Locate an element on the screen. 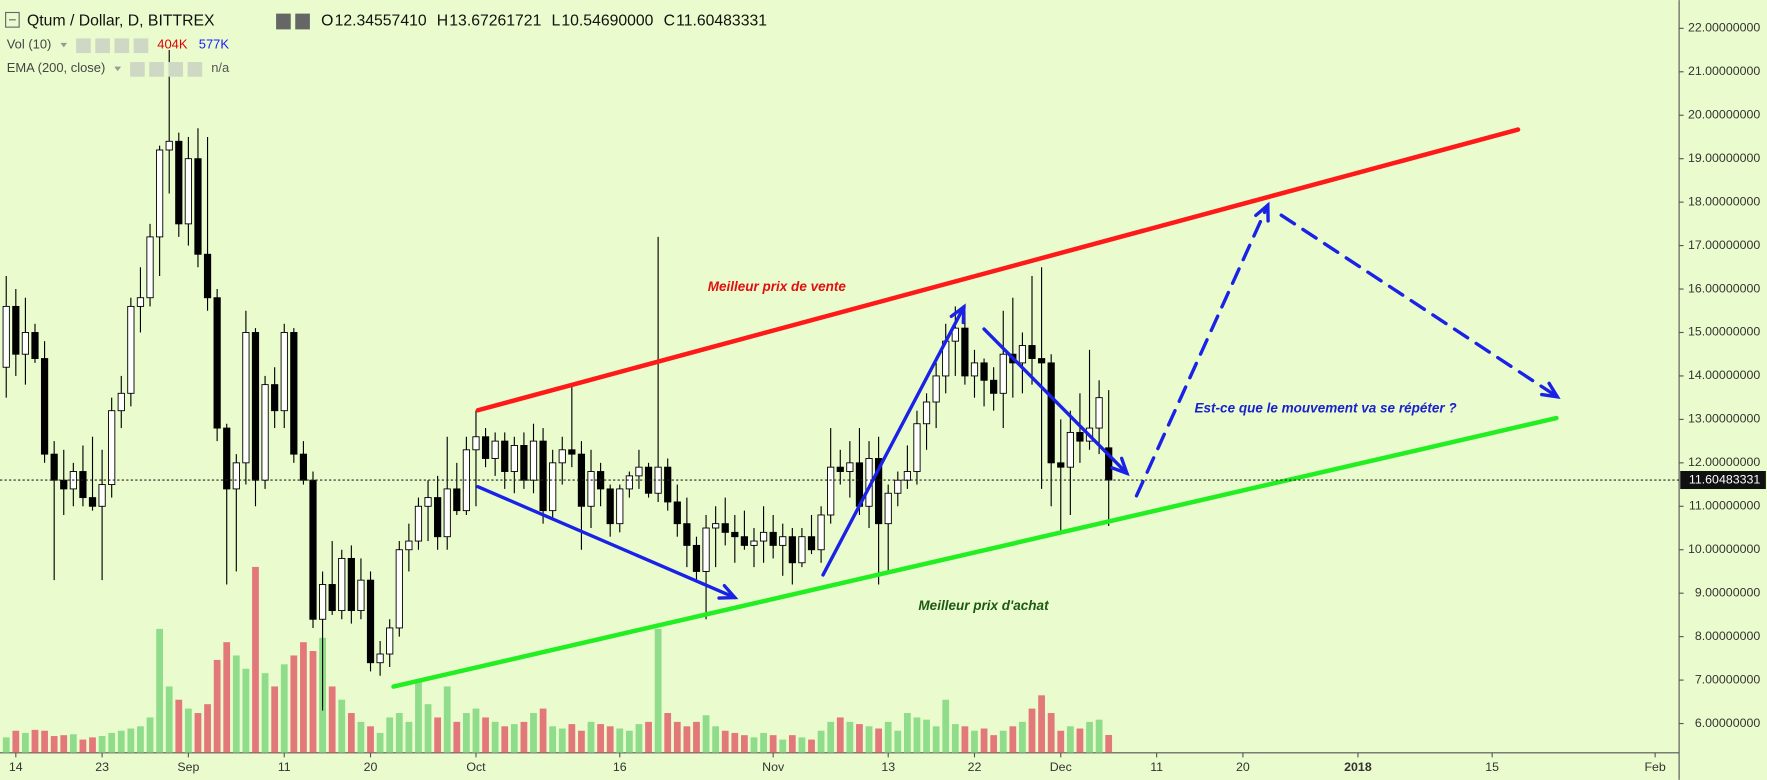 This screenshot has height=780, width=1767. y-tick-label: 15.00000000 is located at coordinates (1724, 332).